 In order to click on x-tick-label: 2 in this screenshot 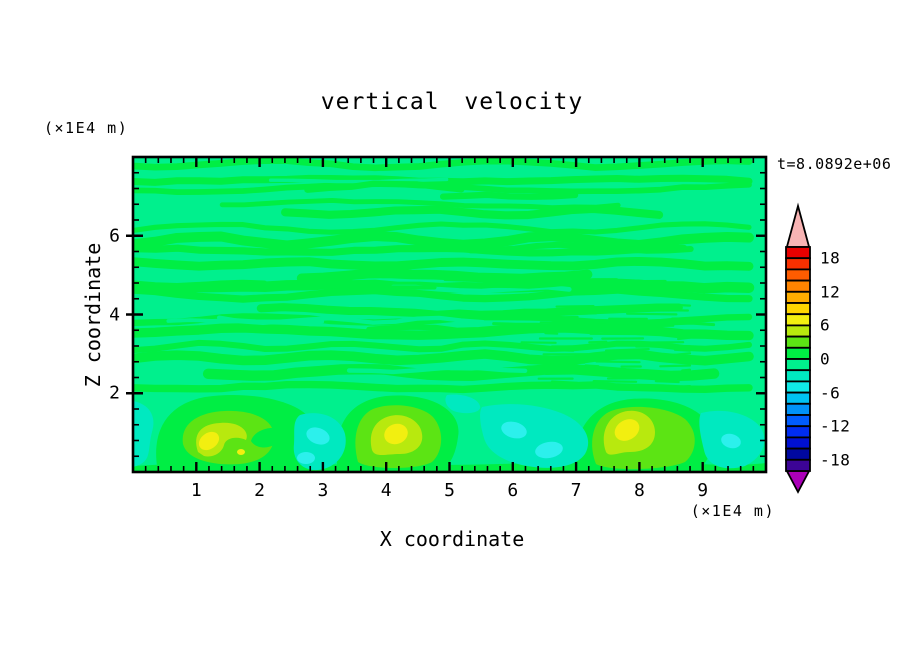, I will do `click(260, 490)`.